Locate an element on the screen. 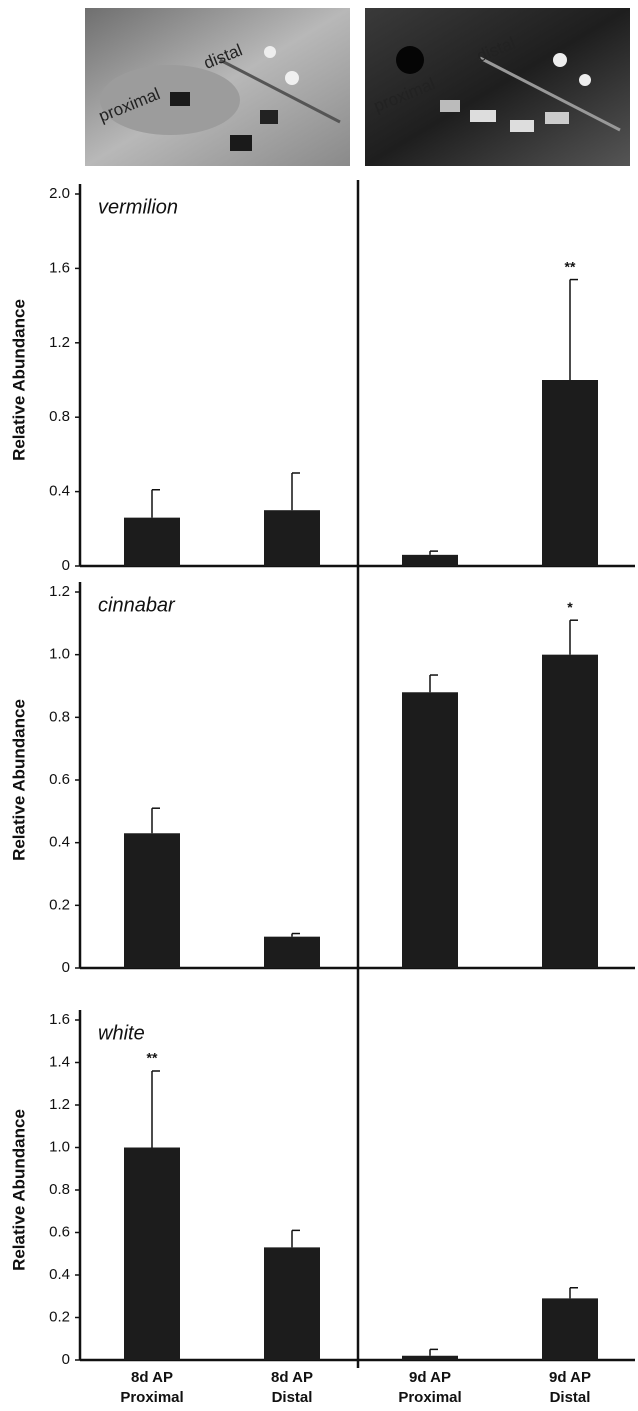  y-tick-label: 1.4 is located at coordinates (59, 1061).